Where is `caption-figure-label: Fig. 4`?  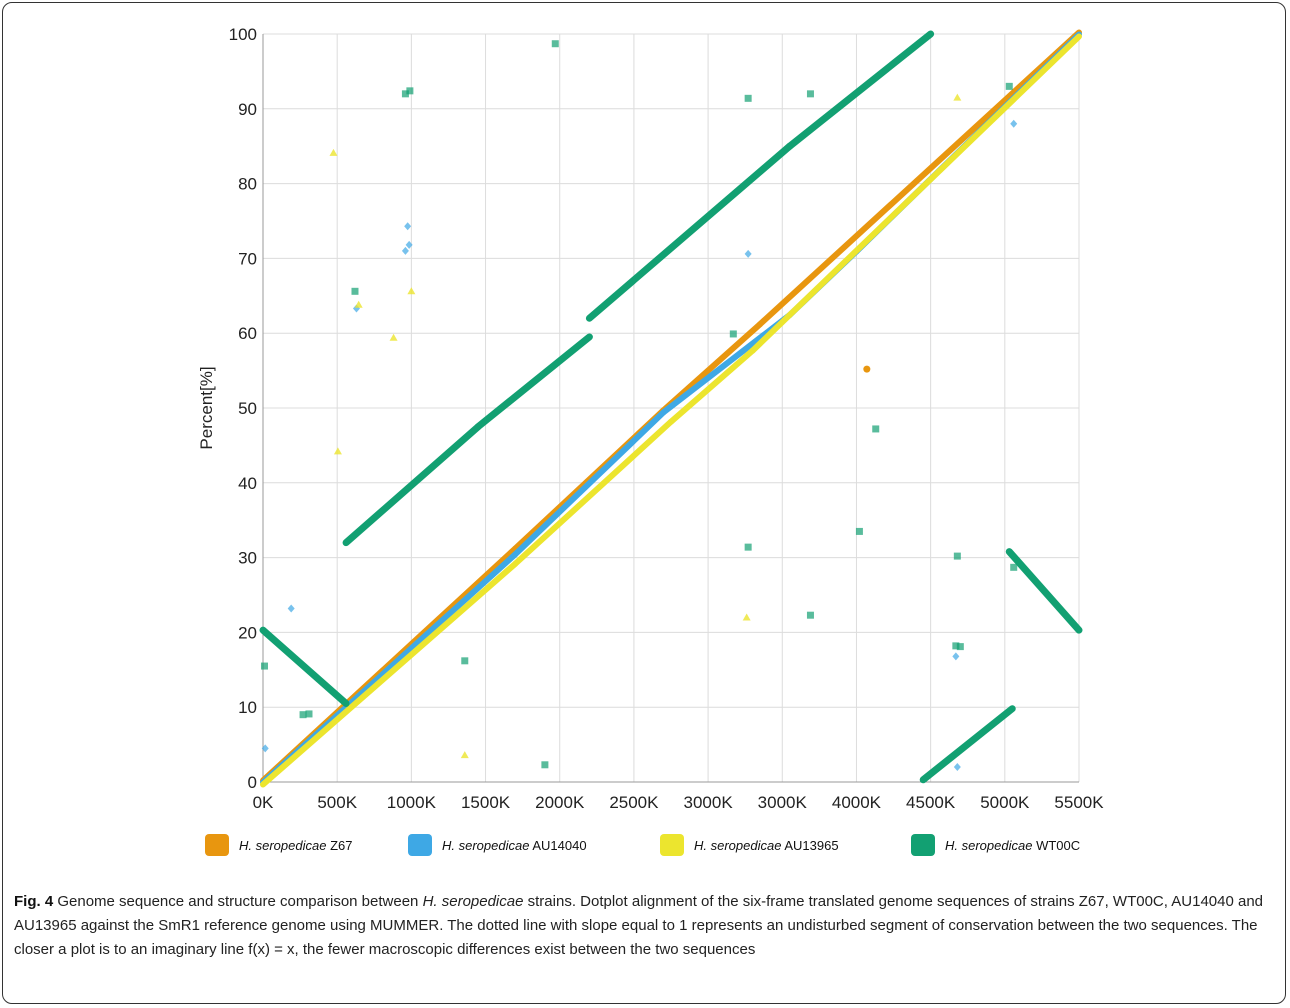 caption-figure-label: Fig. 4 is located at coordinates (34, 901).